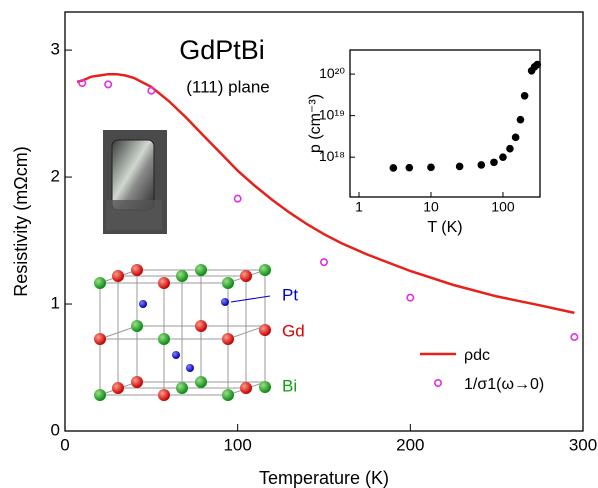  Describe the element at coordinates (444, 227) in the screenshot. I see `x-axis-label: T (K)` at that location.